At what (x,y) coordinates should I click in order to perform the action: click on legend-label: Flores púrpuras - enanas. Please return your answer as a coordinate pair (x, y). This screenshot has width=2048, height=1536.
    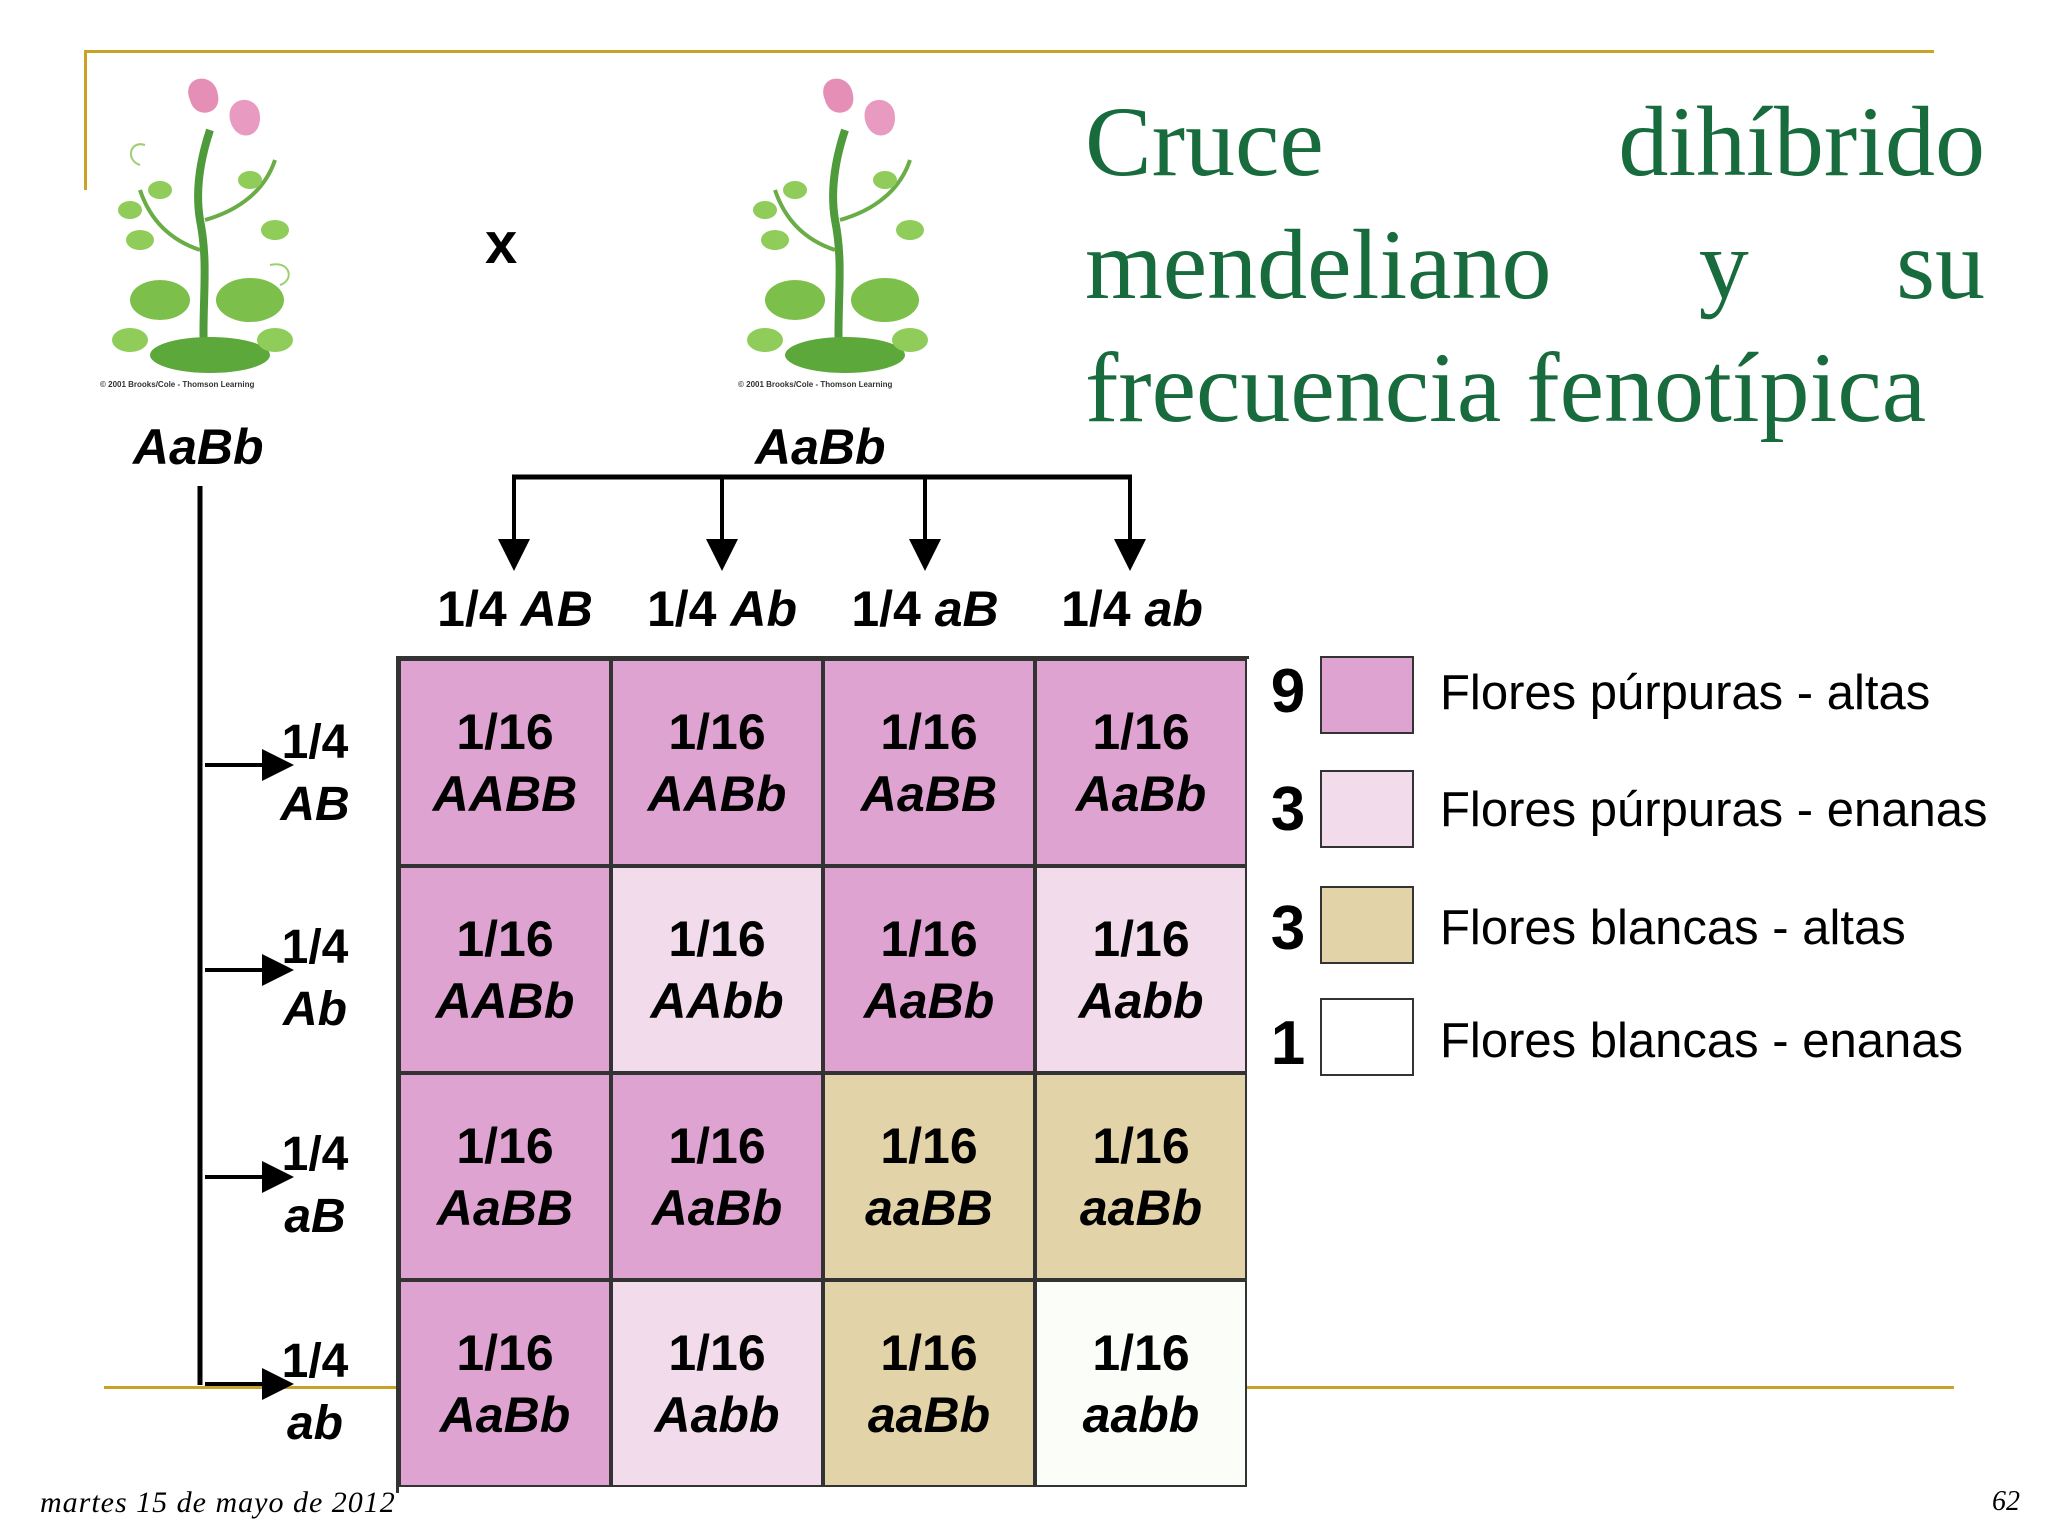
    Looking at the image, I should click on (1714, 810).